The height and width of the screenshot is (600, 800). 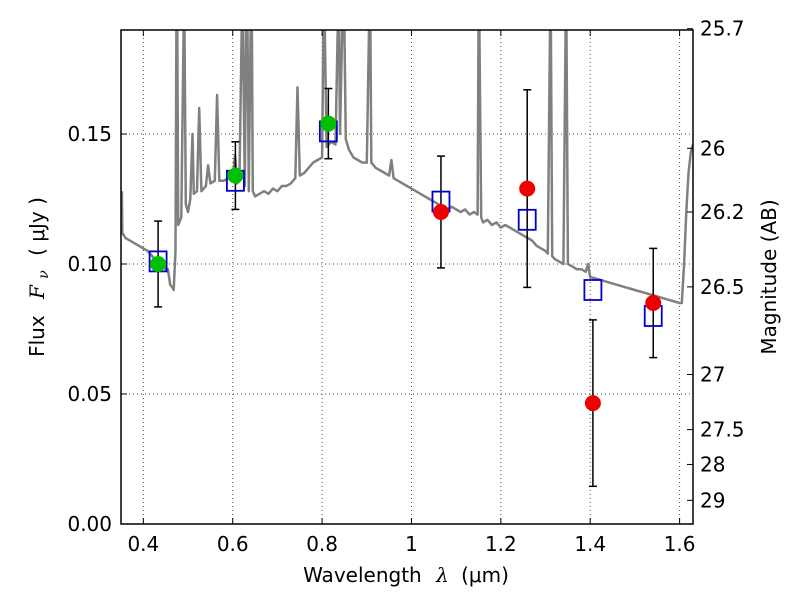 What do you see at coordinates (501, 544) in the screenshot?
I see `x-tick-label: 1.2` at bounding box center [501, 544].